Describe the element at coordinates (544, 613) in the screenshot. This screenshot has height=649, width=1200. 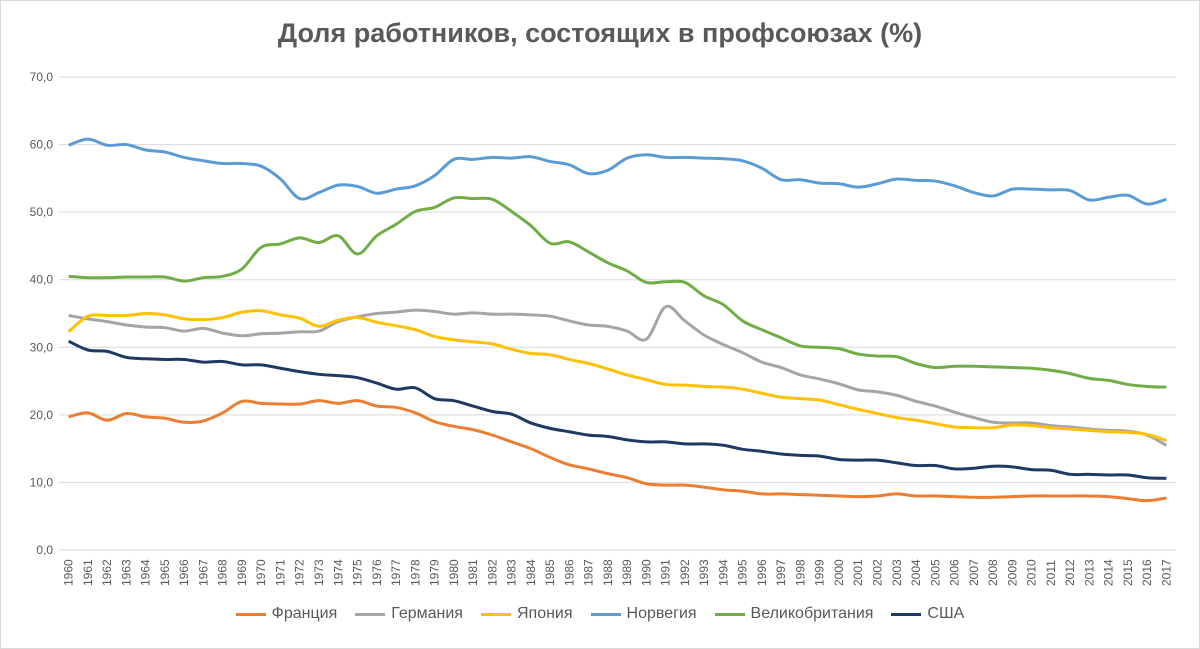
I see `legend-label: Япония` at that location.